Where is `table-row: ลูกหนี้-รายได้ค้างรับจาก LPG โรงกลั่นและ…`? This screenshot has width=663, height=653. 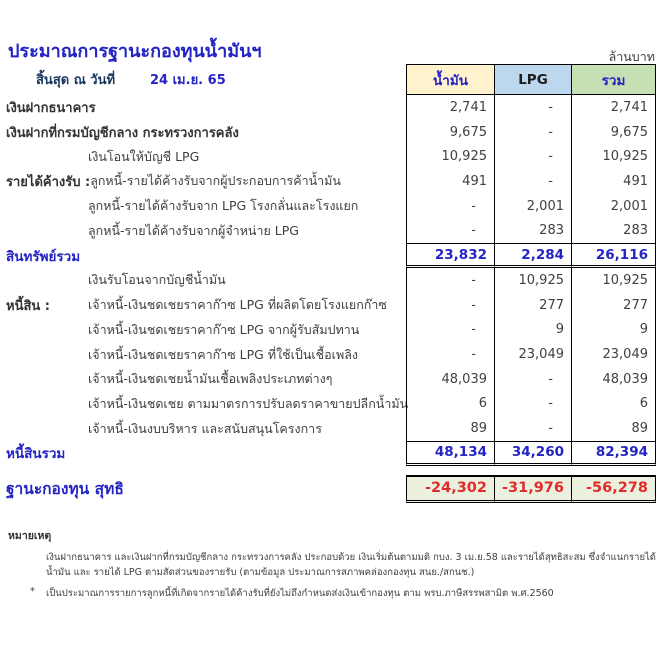
table-row: ลูกหนี้-รายได้ค้างรับจาก LPG โรงกลั่นและ… is located at coordinates (328, 206).